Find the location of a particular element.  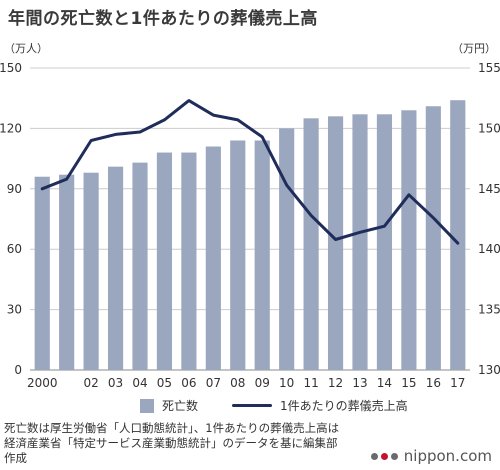

legend-item-deaths: 死亡数 is located at coordinates (169, 405).